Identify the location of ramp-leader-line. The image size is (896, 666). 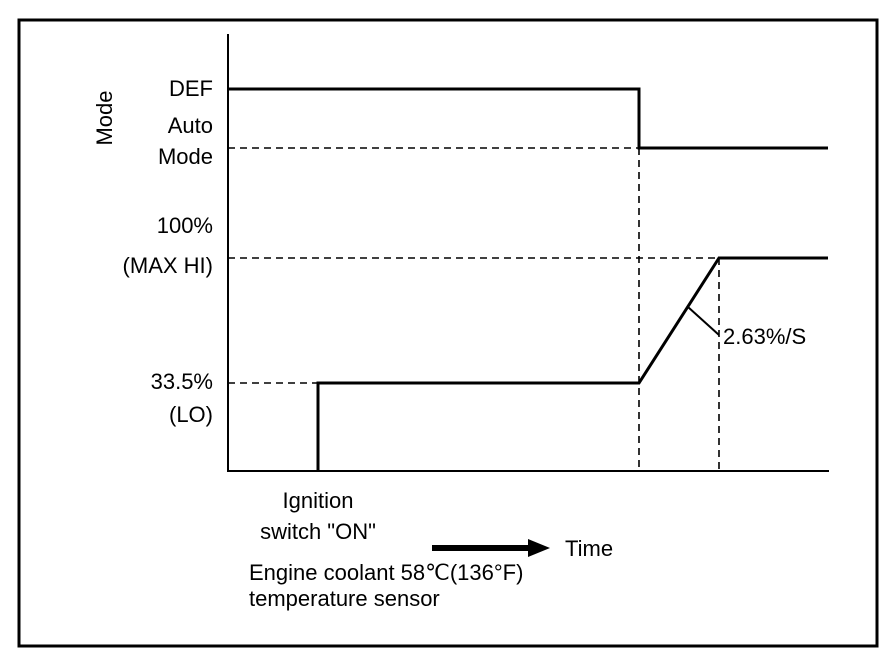
(703, 321).